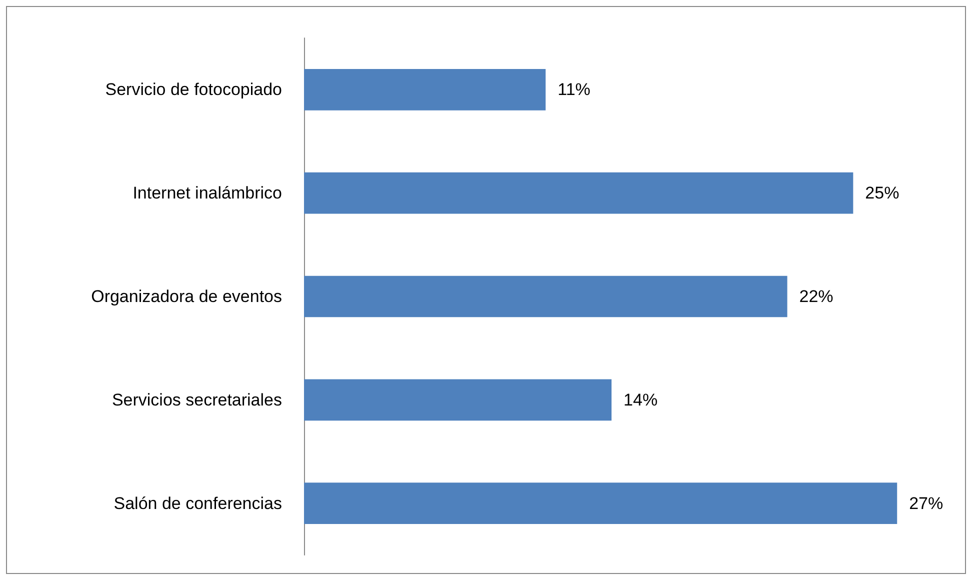  Describe the element at coordinates (193, 90) in the screenshot. I see `y-tick-label: Servicio de fotocopiado` at that location.